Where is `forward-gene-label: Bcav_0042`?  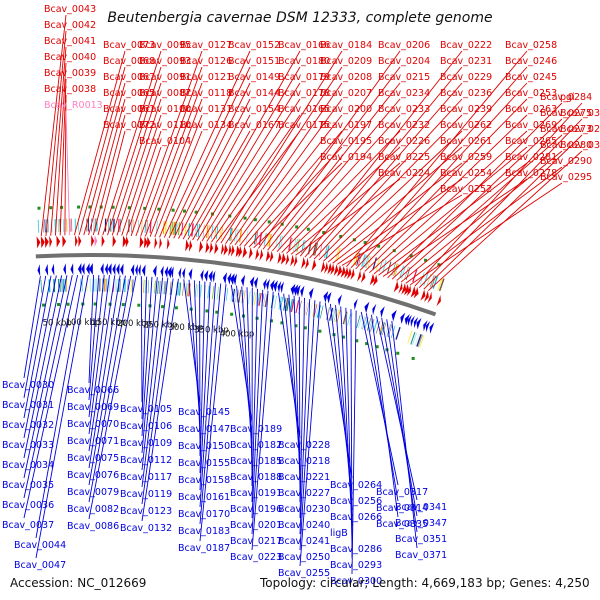
forward-gene-label: Bcav_0042 is located at coordinates (70, 25).